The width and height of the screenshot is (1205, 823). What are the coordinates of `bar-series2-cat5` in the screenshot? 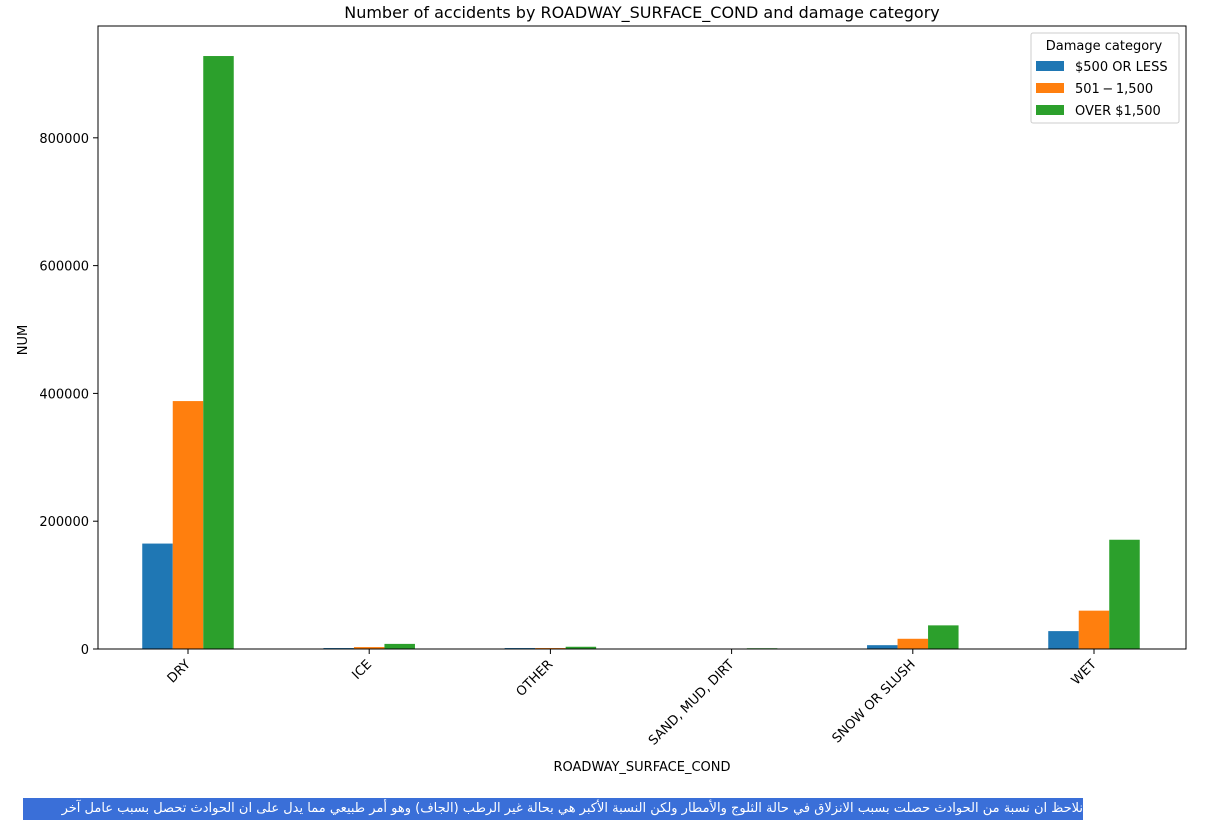 It's located at (913, 643).